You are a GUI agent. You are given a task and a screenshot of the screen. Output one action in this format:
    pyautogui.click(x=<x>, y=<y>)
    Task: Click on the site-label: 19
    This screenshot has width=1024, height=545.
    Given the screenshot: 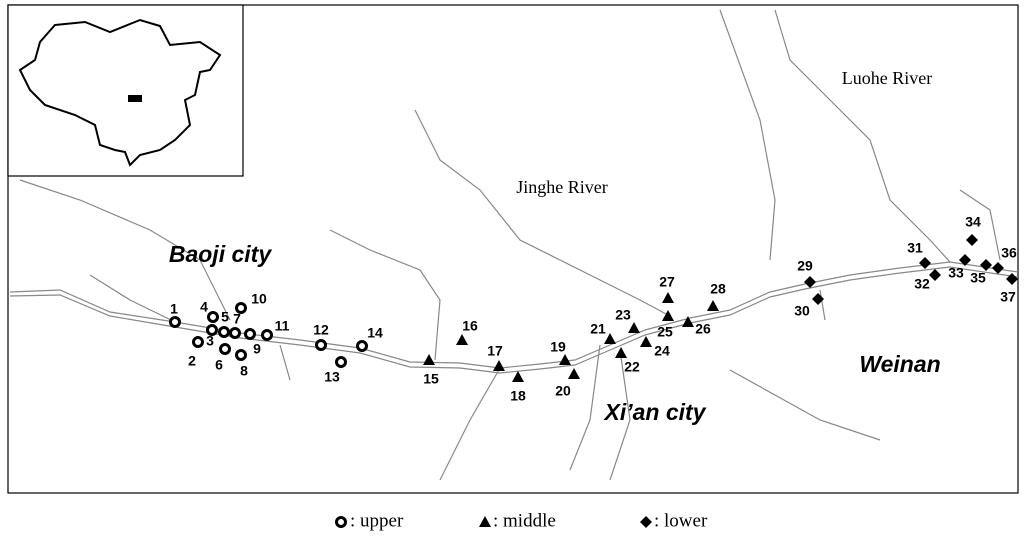 What is the action you would take?
    pyautogui.click(x=558, y=347)
    